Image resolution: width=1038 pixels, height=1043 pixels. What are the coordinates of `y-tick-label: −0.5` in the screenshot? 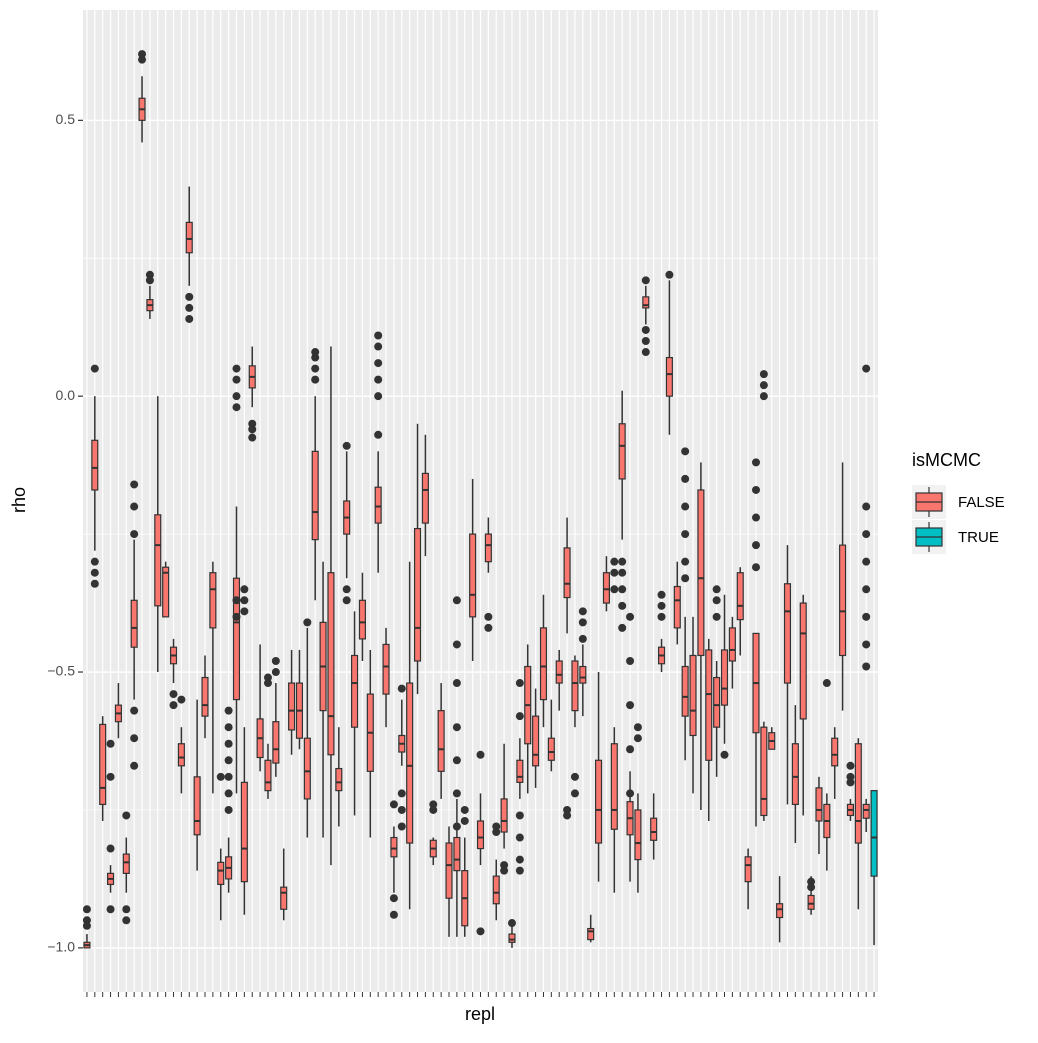 It's located at (61, 671).